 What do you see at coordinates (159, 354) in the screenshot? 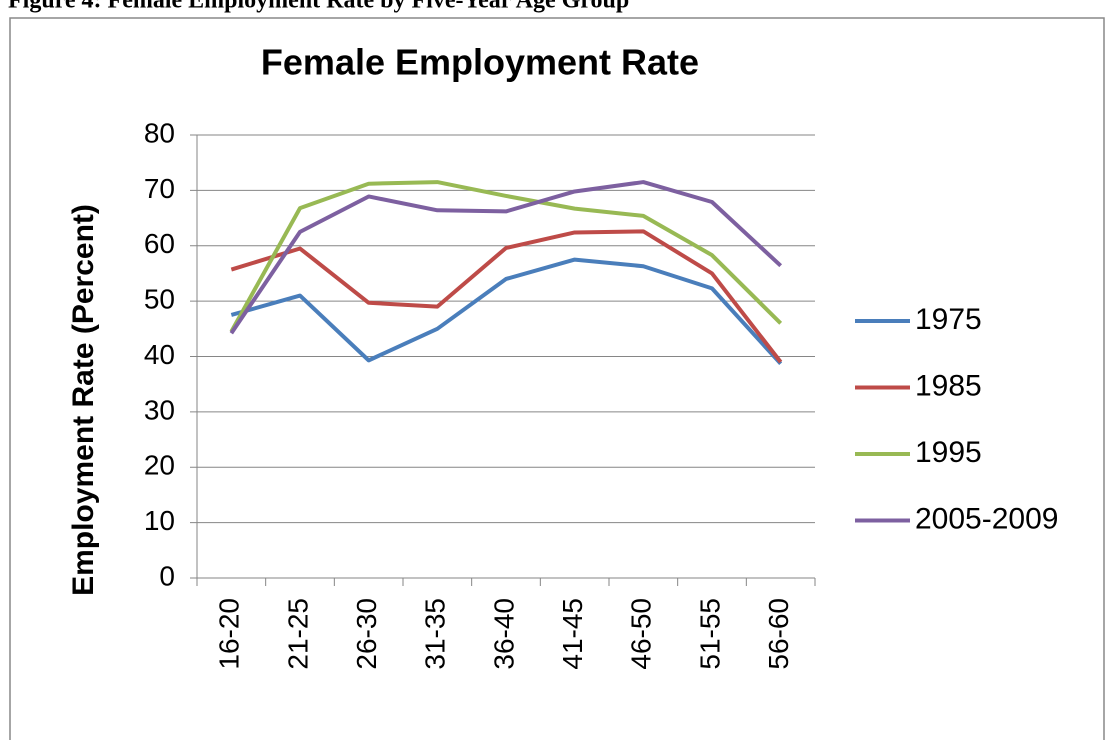
I see `y-tick-label: 40` at bounding box center [159, 354].